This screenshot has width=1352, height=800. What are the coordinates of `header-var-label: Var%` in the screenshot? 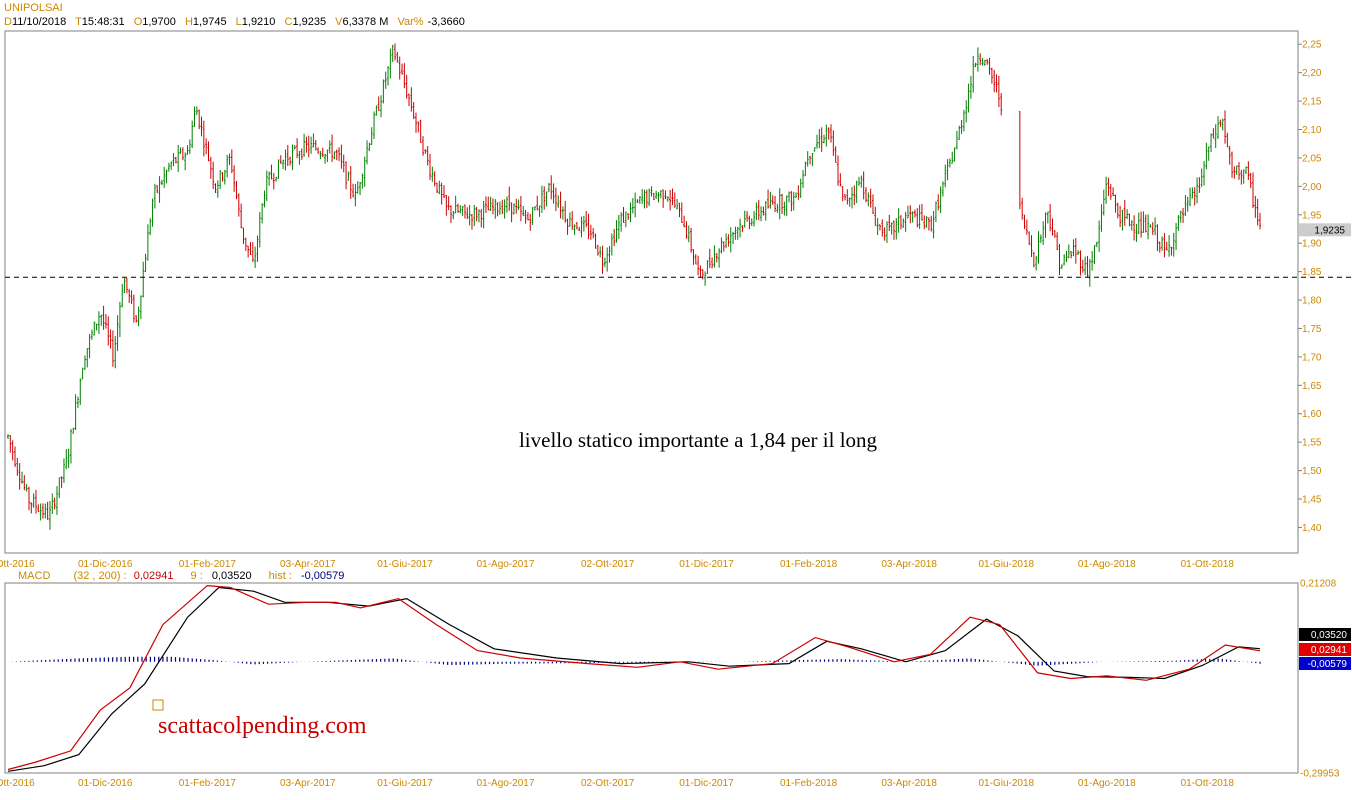 It's located at (410, 22).